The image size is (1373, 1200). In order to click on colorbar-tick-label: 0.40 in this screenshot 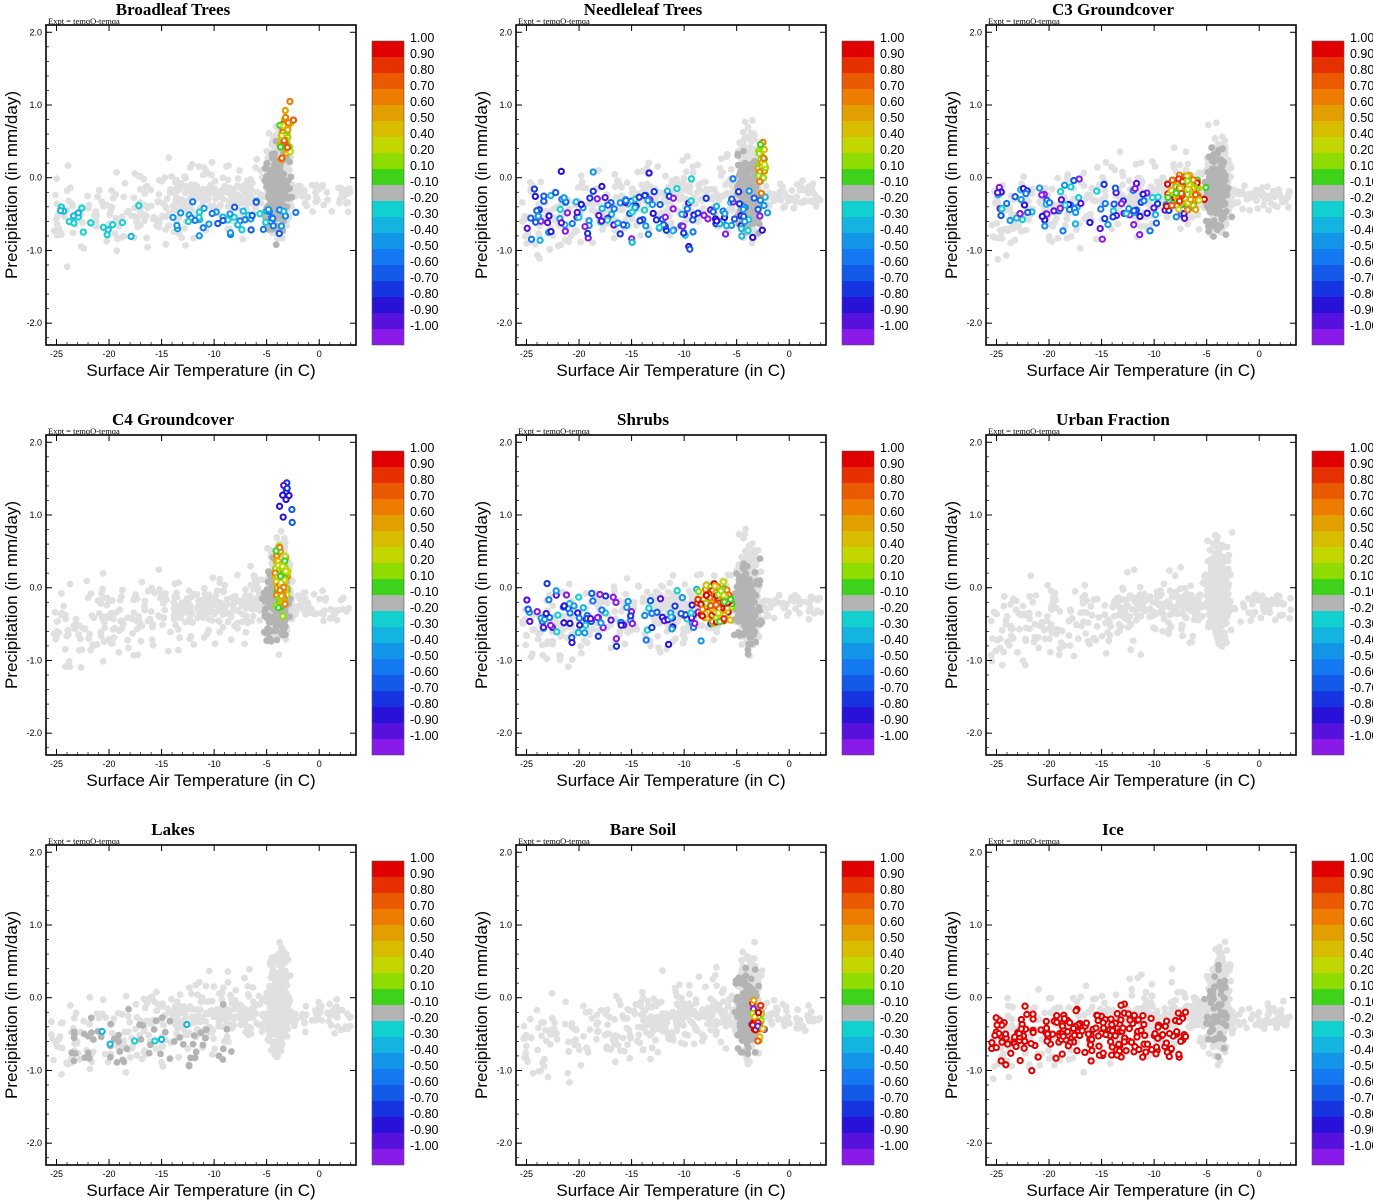, I will do `click(1361, 134)`.